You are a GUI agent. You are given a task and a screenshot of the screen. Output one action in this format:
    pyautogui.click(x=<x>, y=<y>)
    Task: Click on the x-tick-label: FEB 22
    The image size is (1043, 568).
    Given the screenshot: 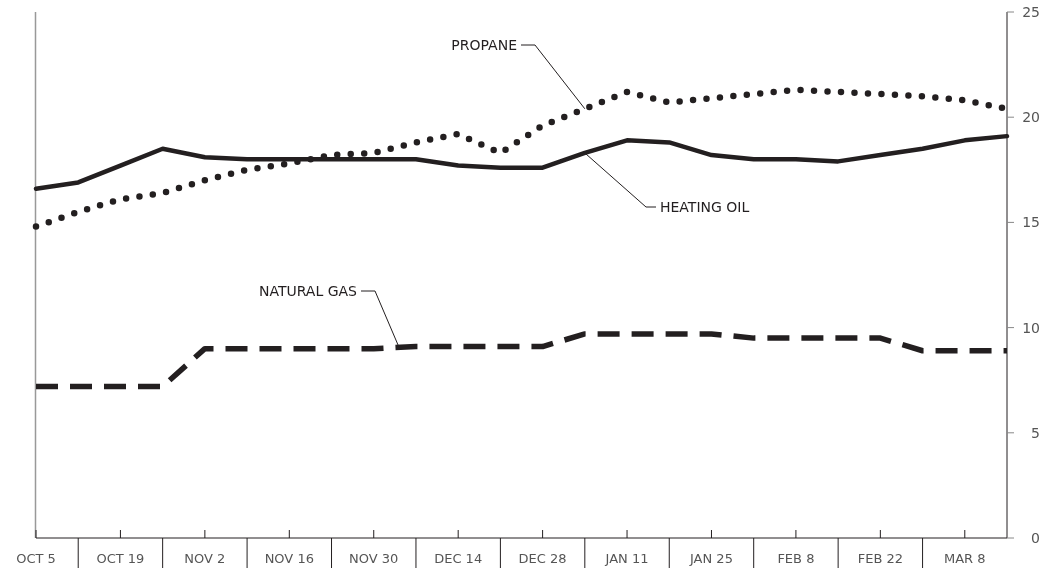 What is the action you would take?
    pyautogui.click(x=880, y=558)
    